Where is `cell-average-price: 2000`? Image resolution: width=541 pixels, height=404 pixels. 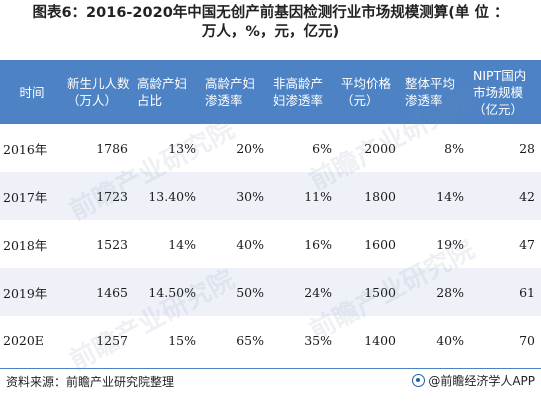 cell-average-price: 2000 is located at coordinates (380, 148).